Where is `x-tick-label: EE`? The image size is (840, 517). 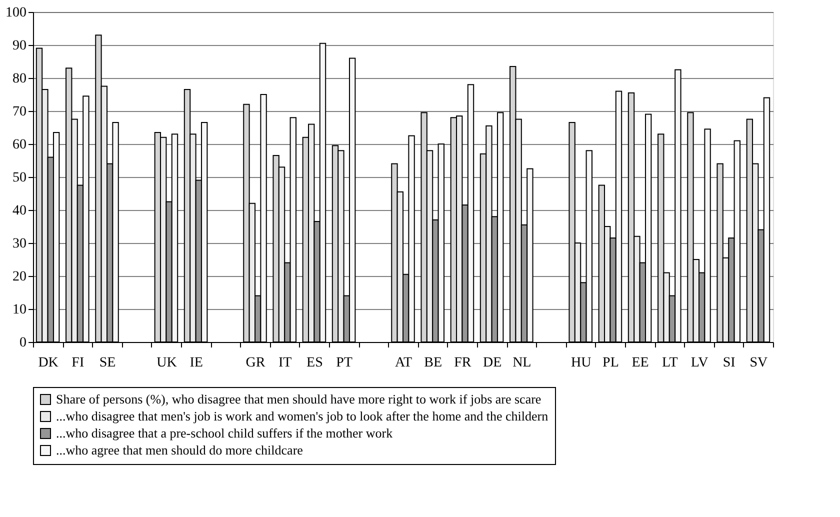 x-tick-label: EE is located at coordinates (640, 363).